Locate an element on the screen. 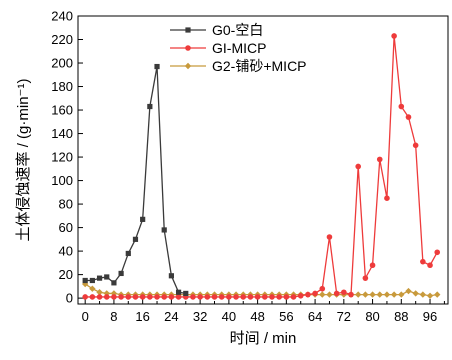 The height and width of the screenshot is (360, 452). y-tick-label: 160 is located at coordinates (62, 110).